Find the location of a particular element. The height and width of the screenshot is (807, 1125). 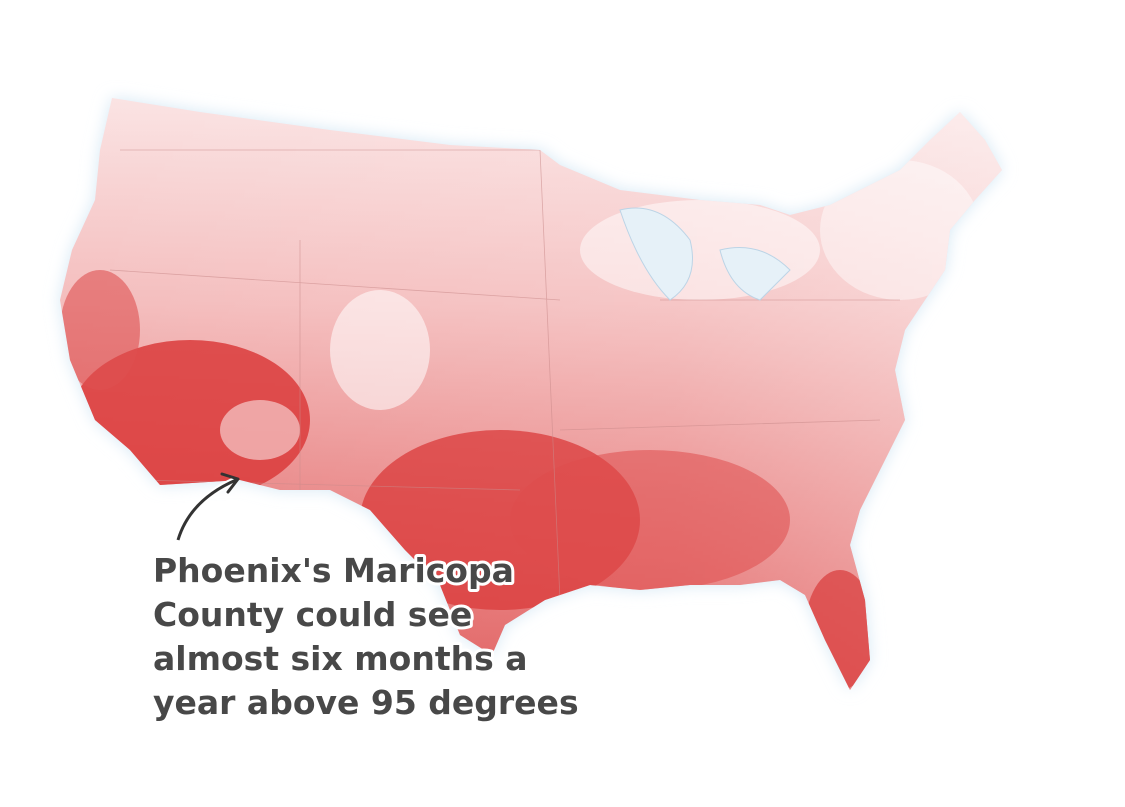

annotation-line: almost six months a is located at coordinates (340, 658).